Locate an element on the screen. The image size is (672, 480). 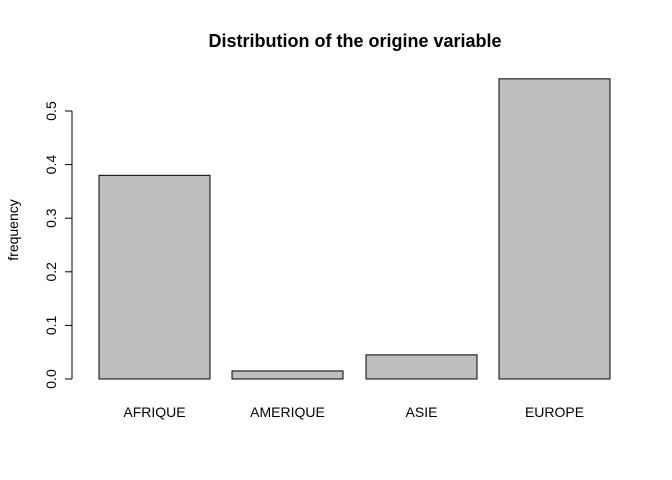
bar-afrique is located at coordinates (154, 277).